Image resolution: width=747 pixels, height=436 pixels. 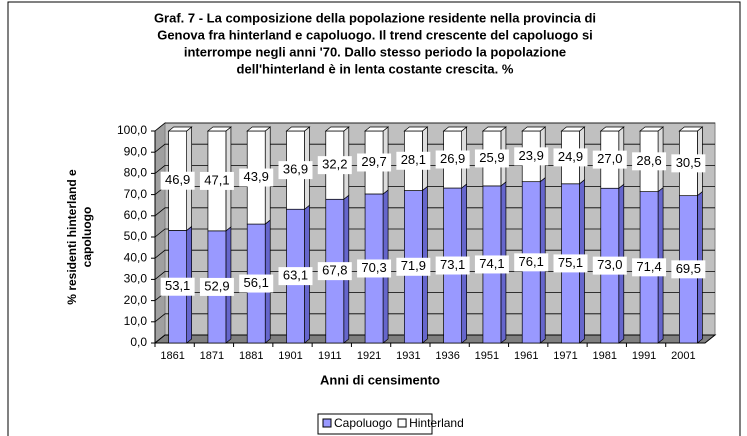 I want to click on value-label: 26,9, so click(x=452, y=158).